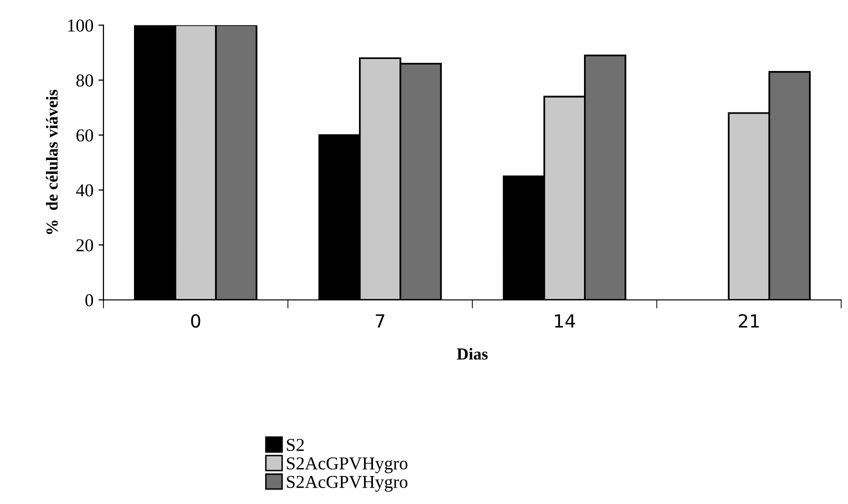 This screenshot has height=504, width=848. Describe the element at coordinates (85, 190) in the screenshot. I see `y-tick-label: 40` at that location.